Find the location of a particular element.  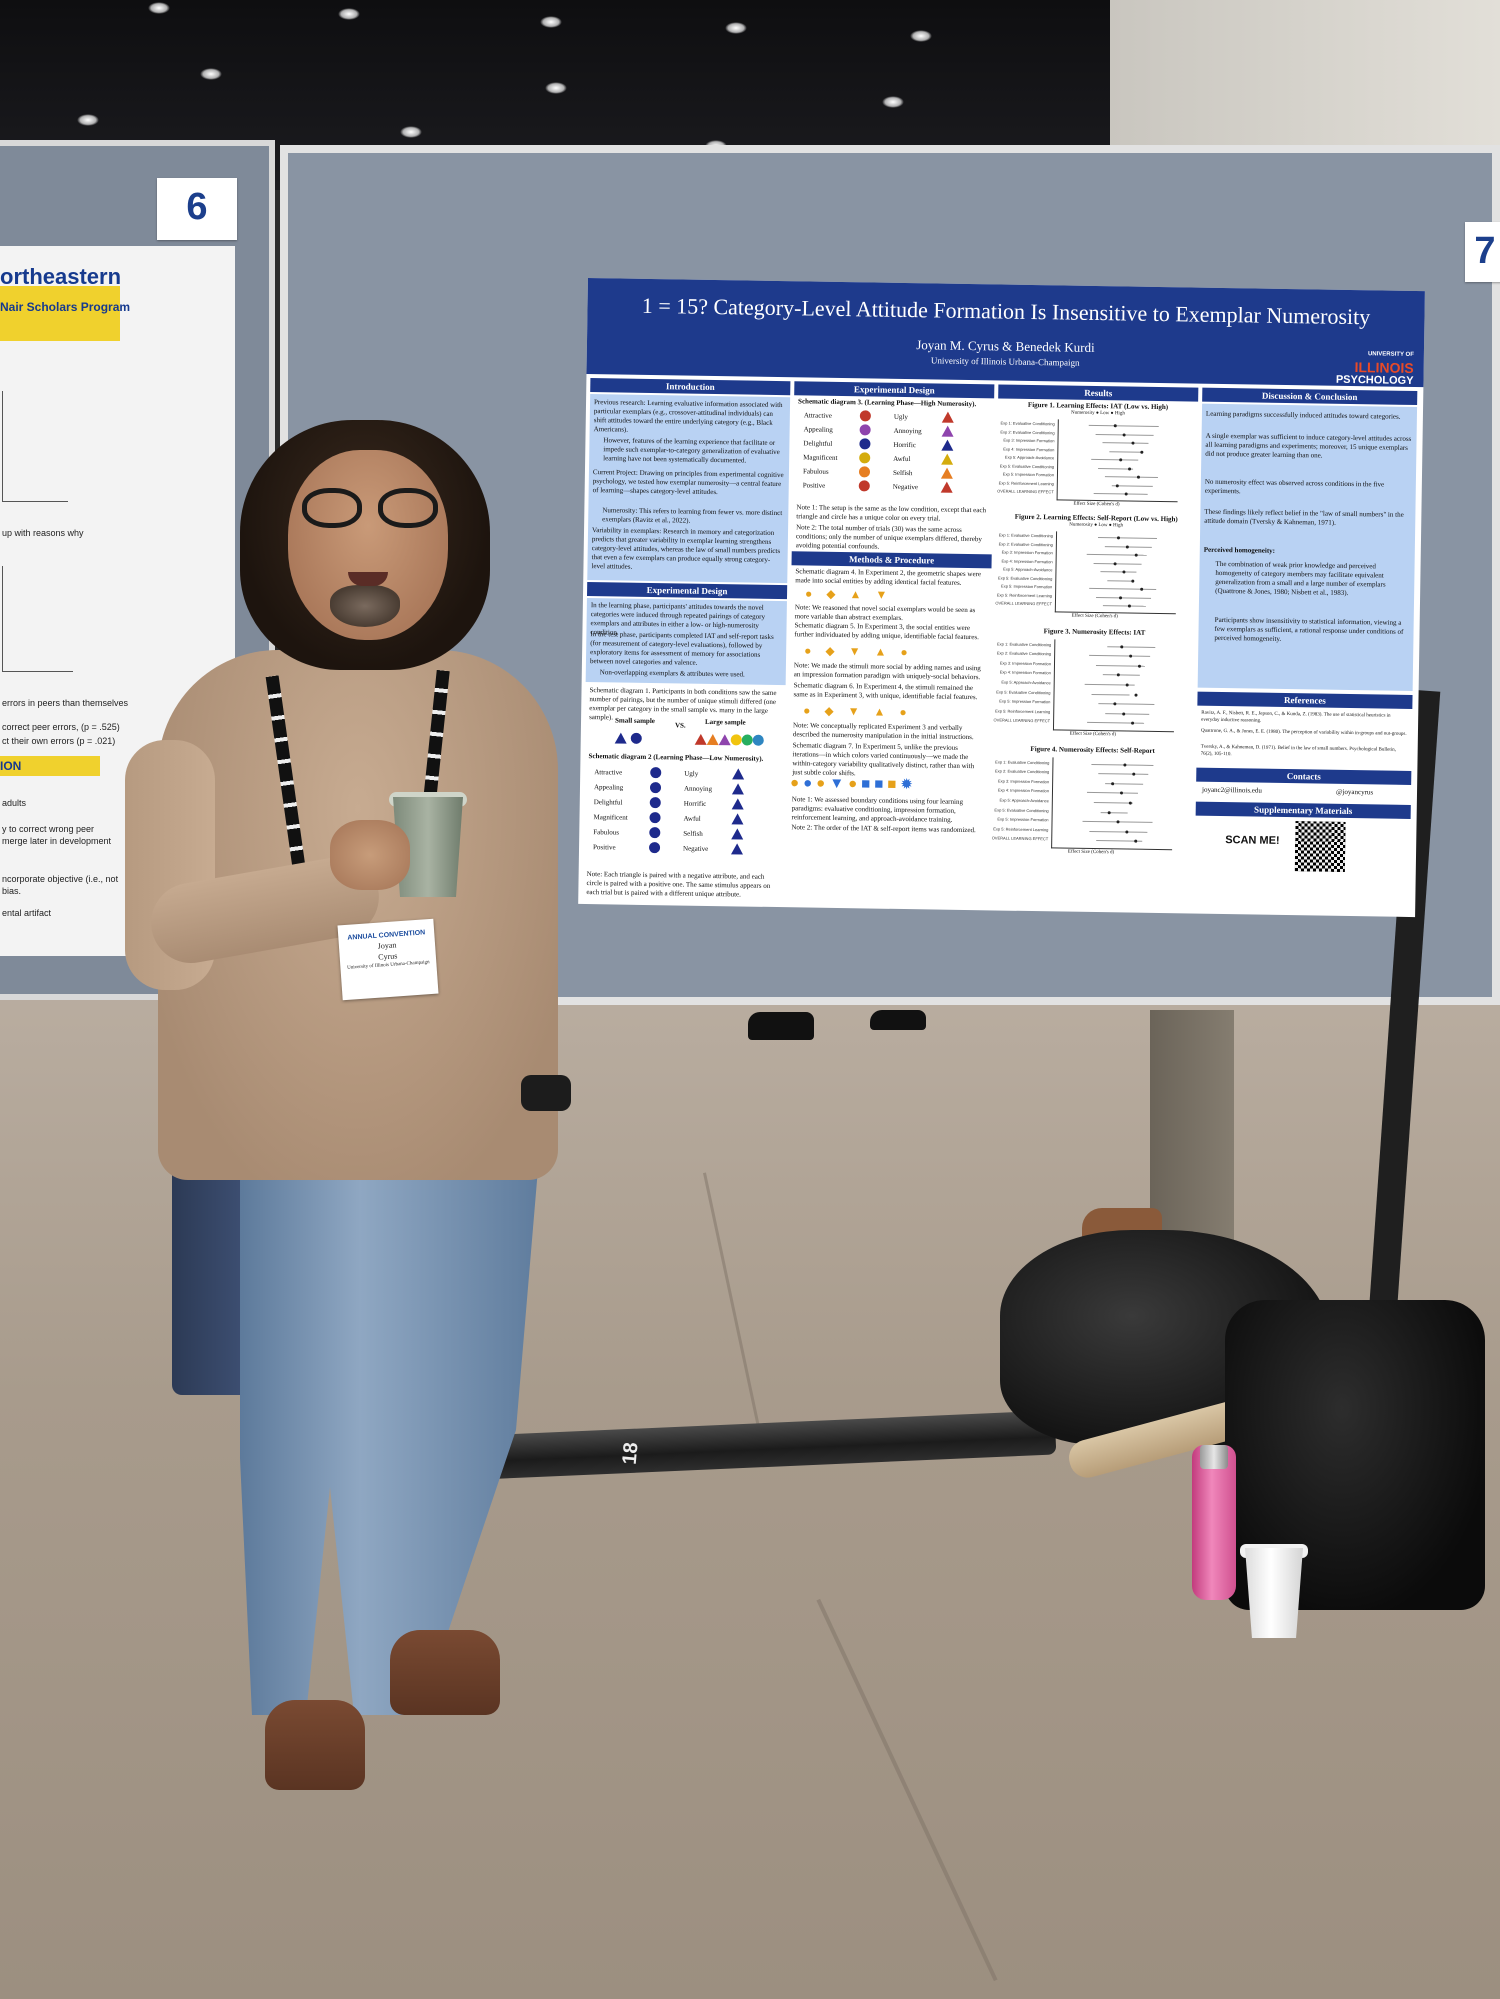

mouth is located at coordinates (368, 579).